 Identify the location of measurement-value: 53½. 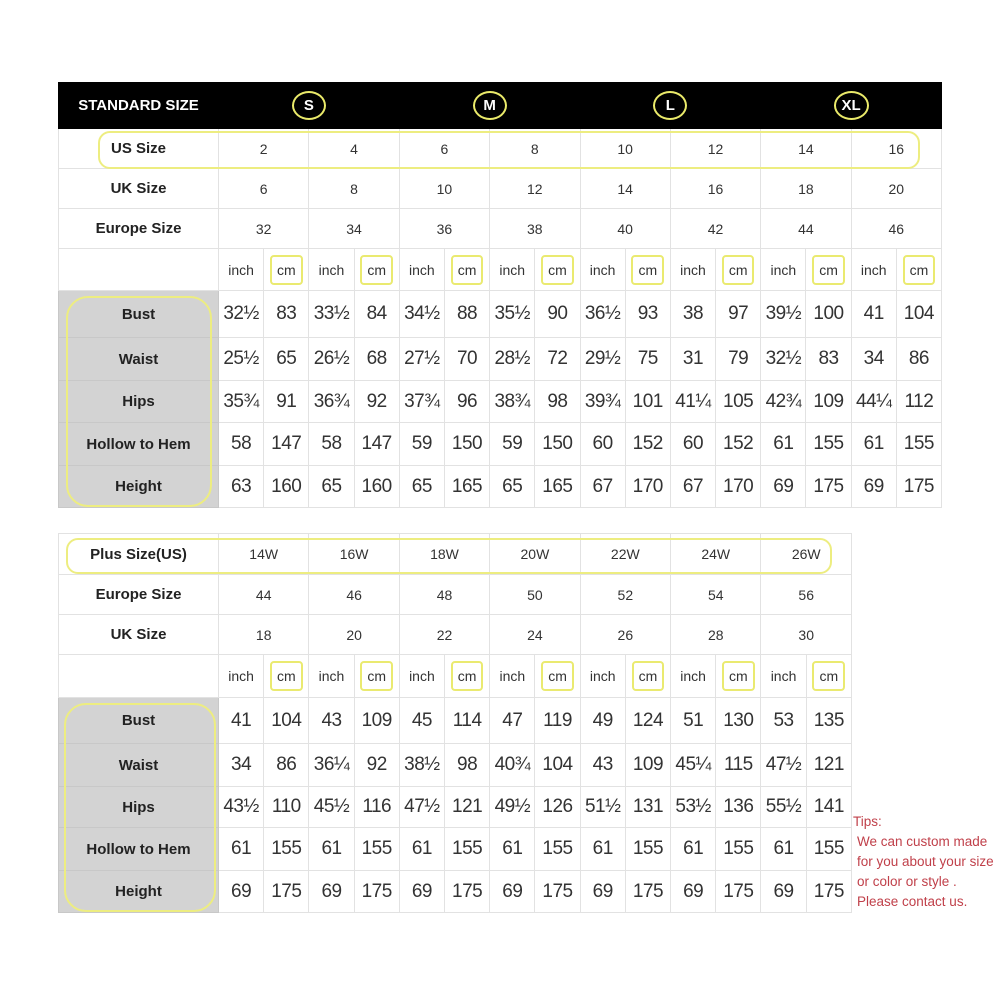
(693, 807).